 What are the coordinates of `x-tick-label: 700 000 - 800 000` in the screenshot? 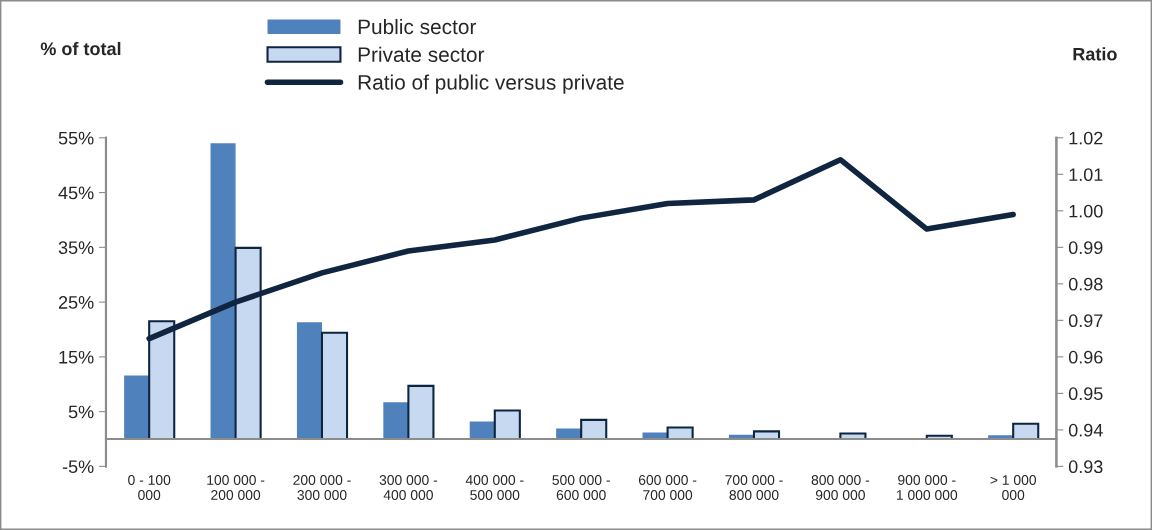 It's located at (754, 487).